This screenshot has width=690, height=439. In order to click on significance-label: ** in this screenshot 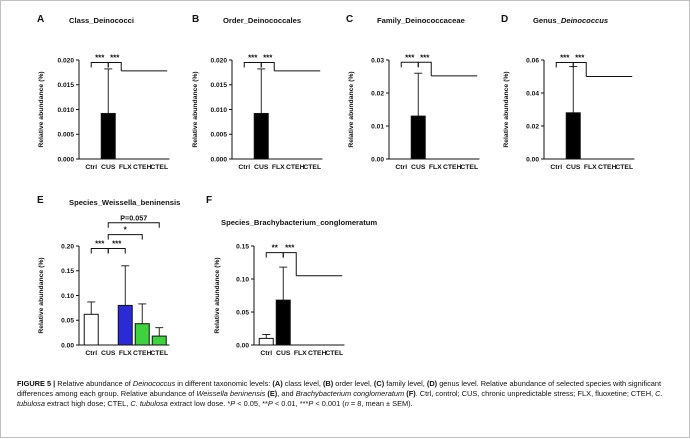, I will do `click(275, 248)`.